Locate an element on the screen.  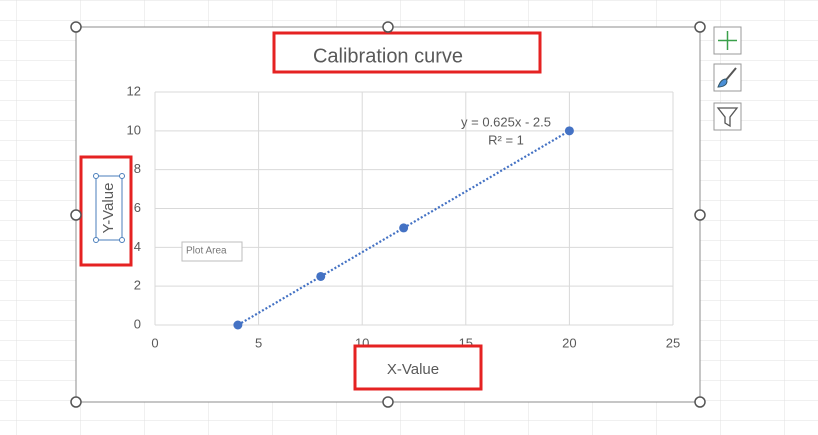
chart-title: Calibration curve is located at coordinates (388, 56).